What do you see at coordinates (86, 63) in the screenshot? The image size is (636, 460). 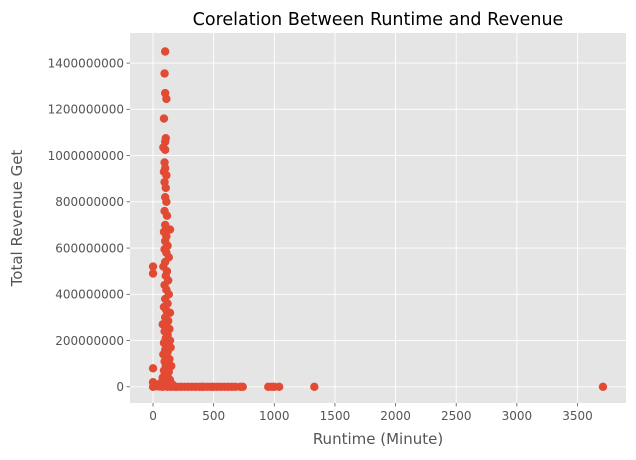 I see `y-tick-label: 1400000000` at bounding box center [86, 63].